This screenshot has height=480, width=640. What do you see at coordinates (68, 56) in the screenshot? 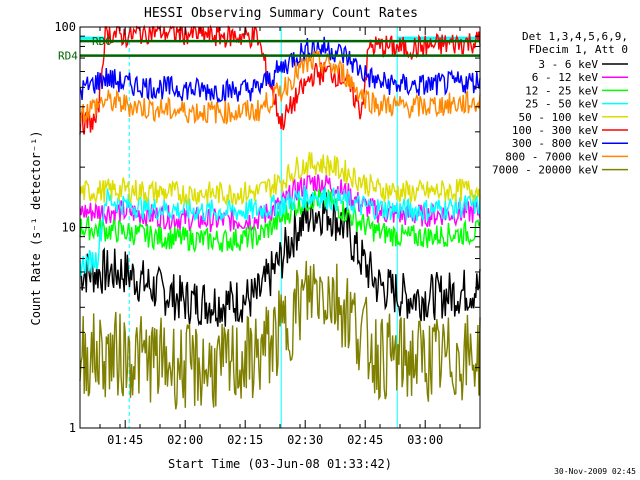
I see `annotation-label: RD4` at bounding box center [68, 56].